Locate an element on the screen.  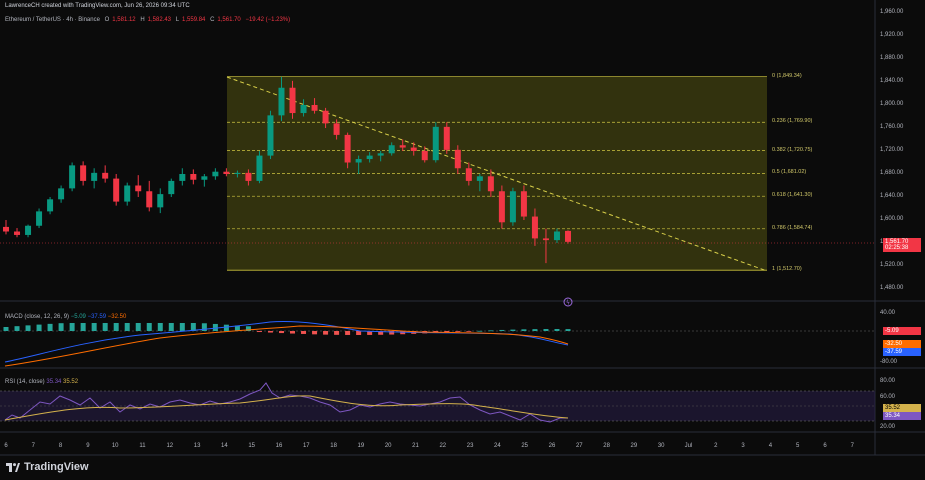
macd-line is located at coordinates (286, 342).